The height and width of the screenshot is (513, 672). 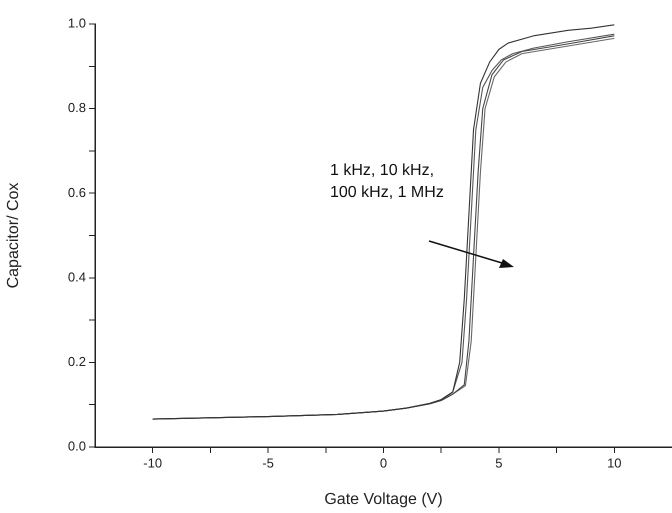 What do you see at coordinates (13, 235) in the screenshot?
I see `y-axis-title: Capacitor/ Cox` at bounding box center [13, 235].